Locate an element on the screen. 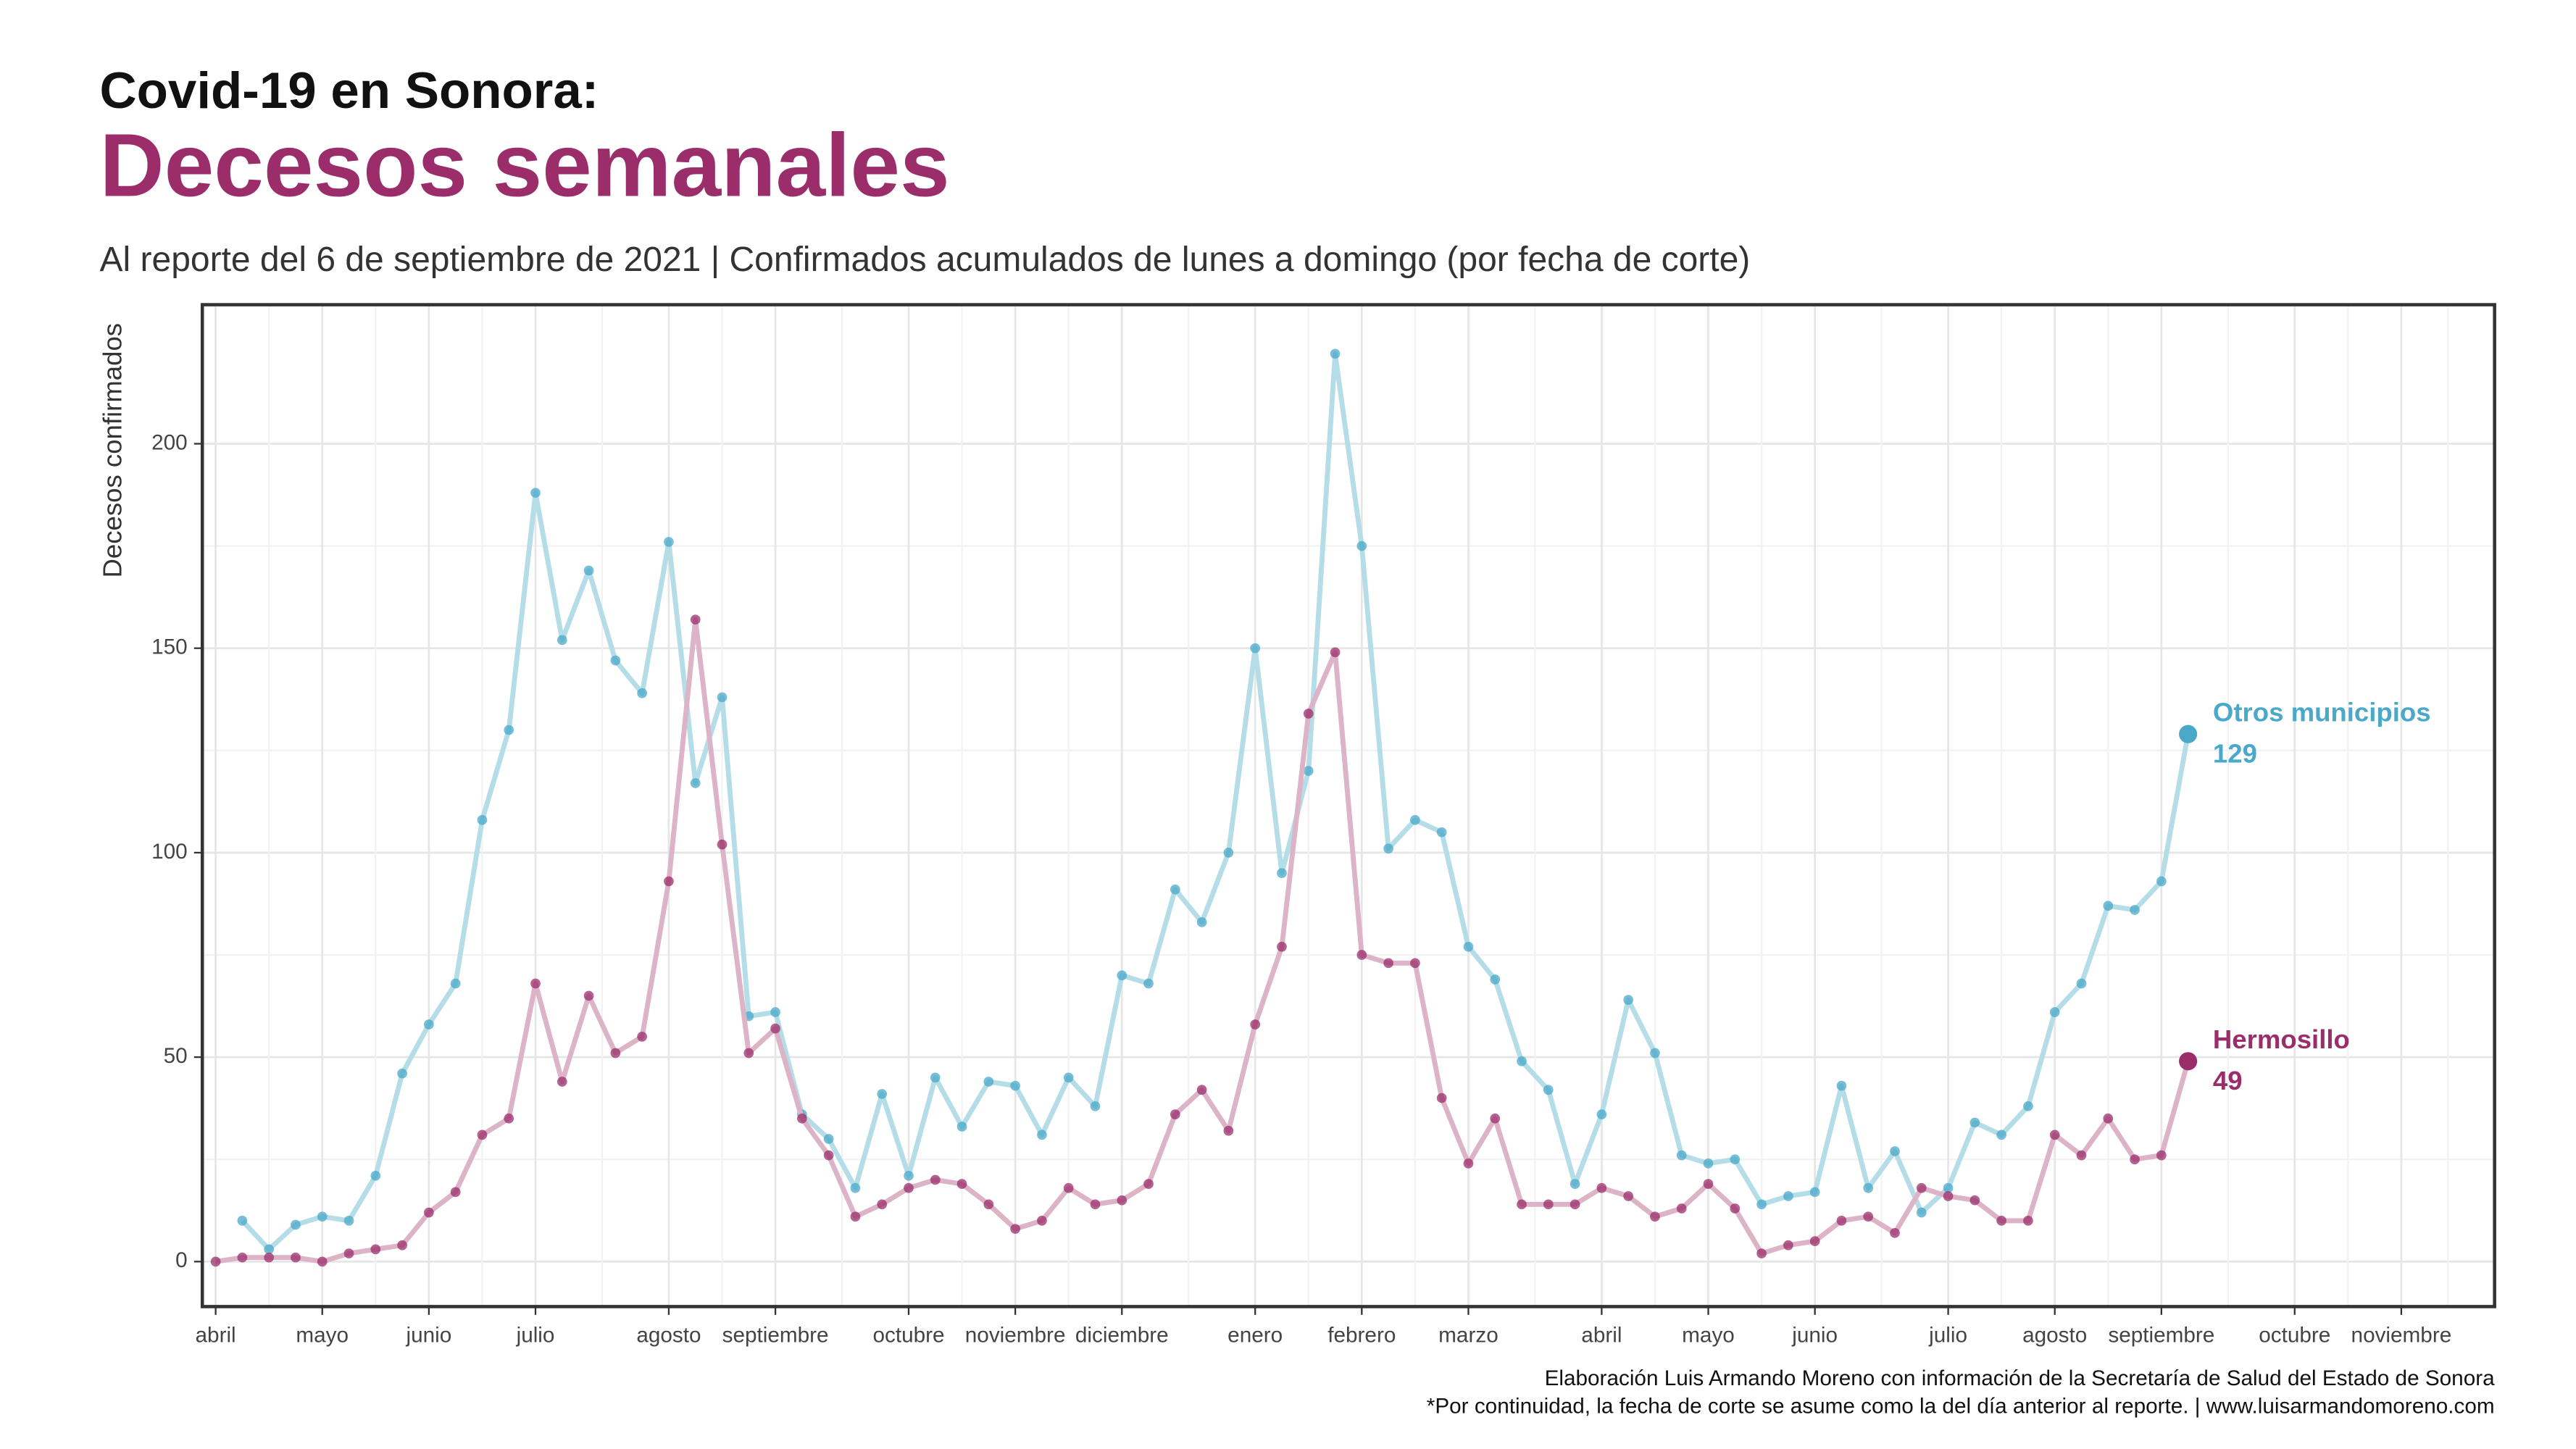  x-tick-label: marzo is located at coordinates (1468, 1335).